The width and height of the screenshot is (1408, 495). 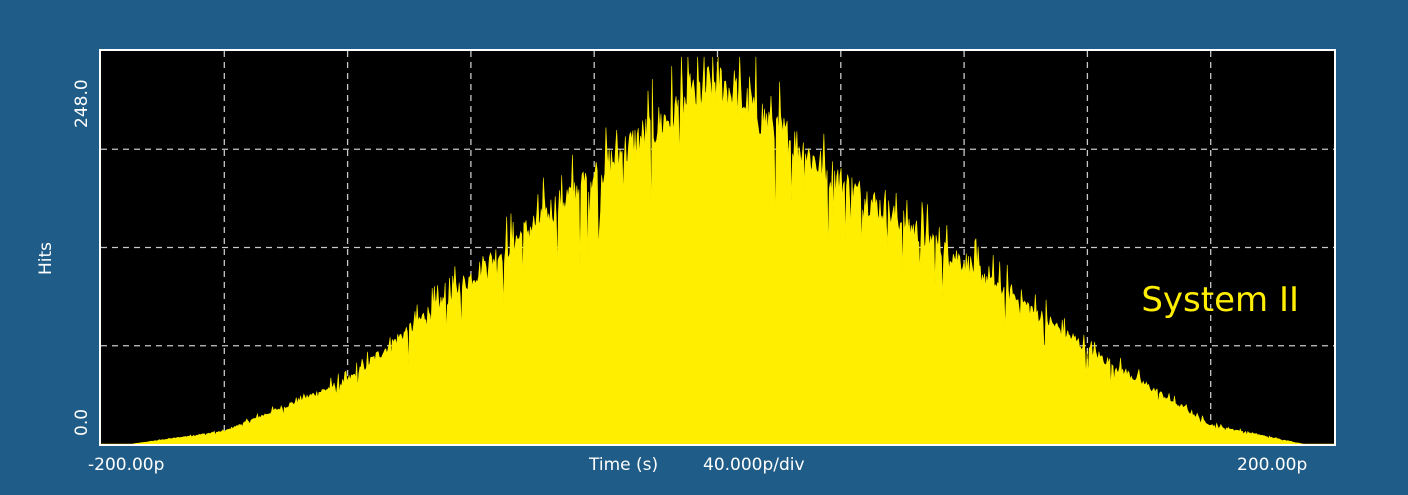 What do you see at coordinates (126, 465) in the screenshot?
I see `x-tick-left: -200.00p` at bounding box center [126, 465].